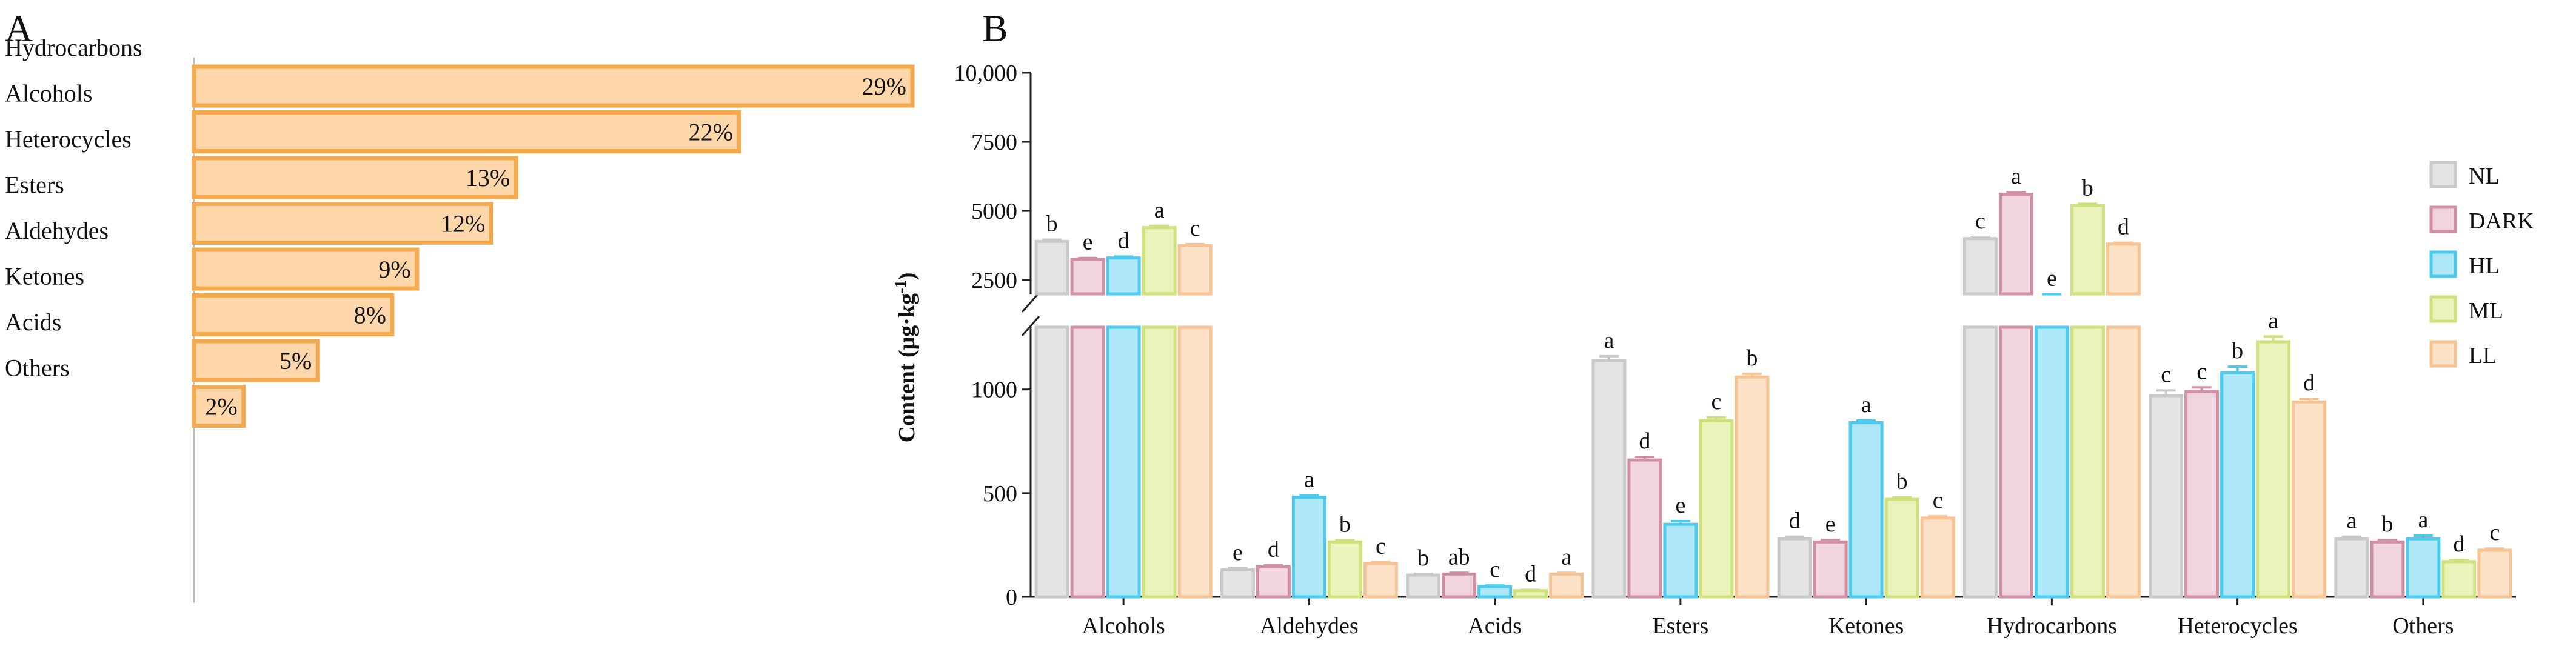  I want to click on significance-letter-ml-aldehydes: b, so click(1345, 524).